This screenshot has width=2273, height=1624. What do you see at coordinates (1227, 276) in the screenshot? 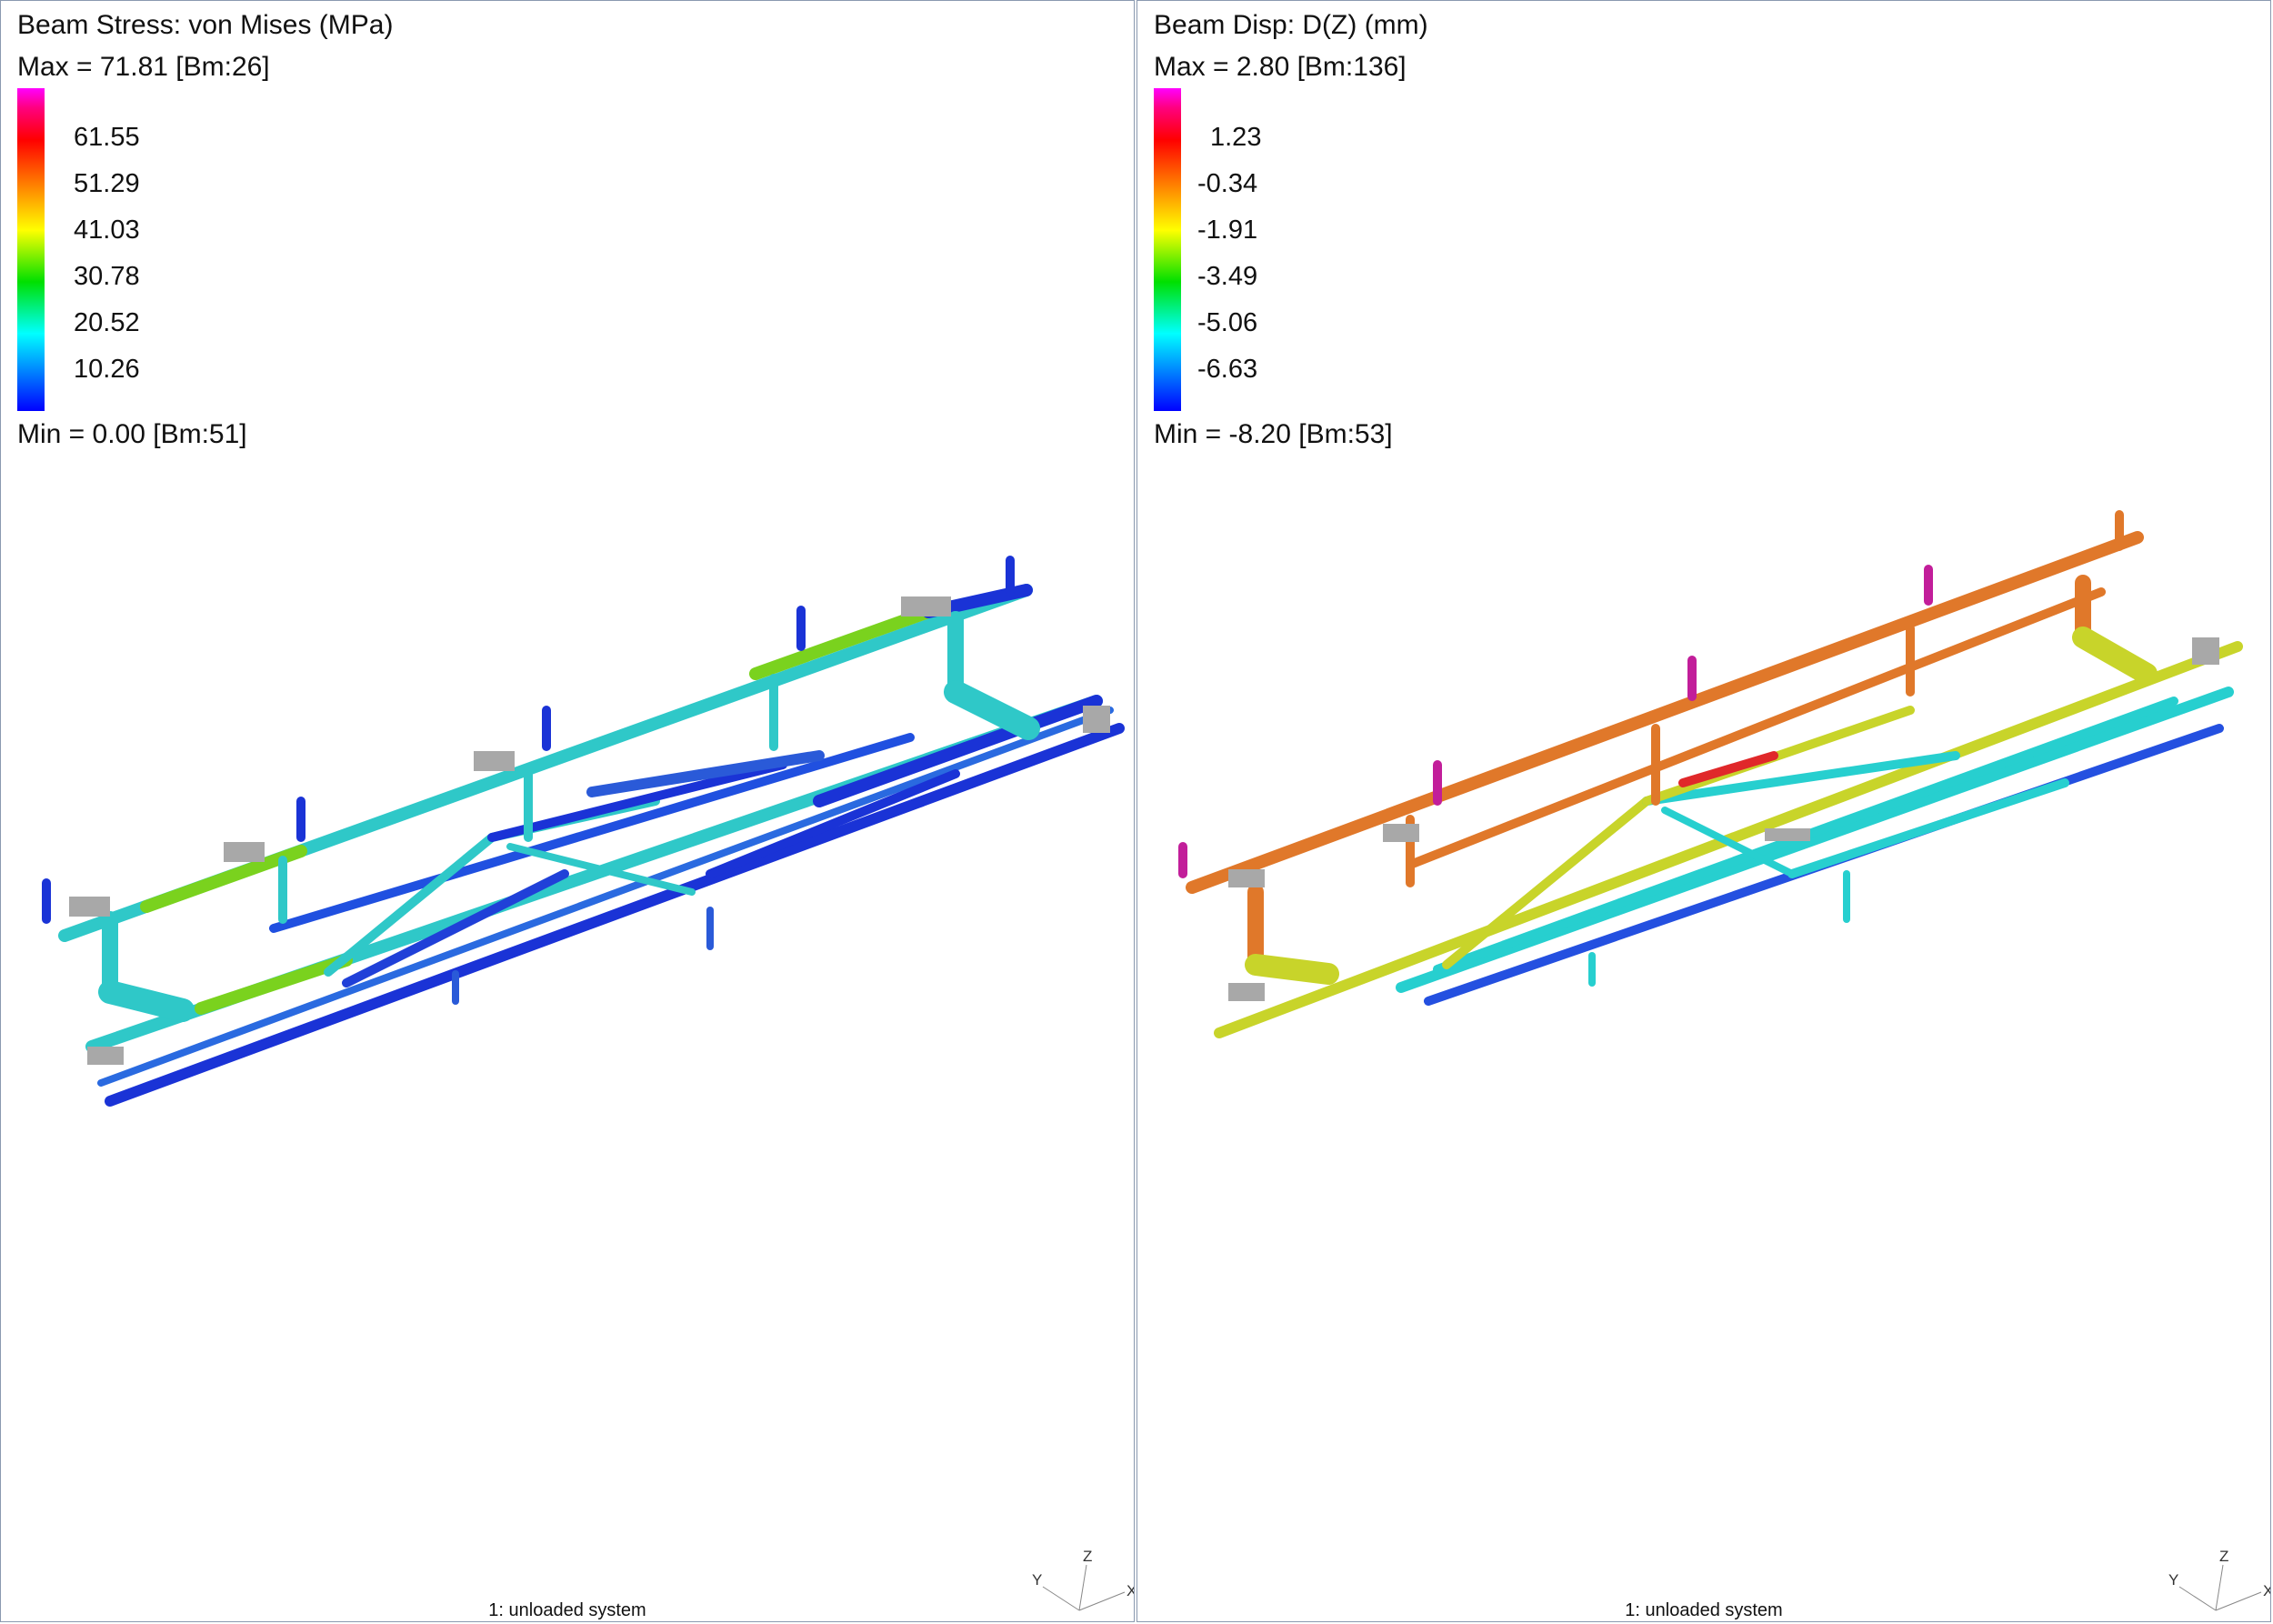
I see `legend-tick: -3.49` at bounding box center [1227, 276].